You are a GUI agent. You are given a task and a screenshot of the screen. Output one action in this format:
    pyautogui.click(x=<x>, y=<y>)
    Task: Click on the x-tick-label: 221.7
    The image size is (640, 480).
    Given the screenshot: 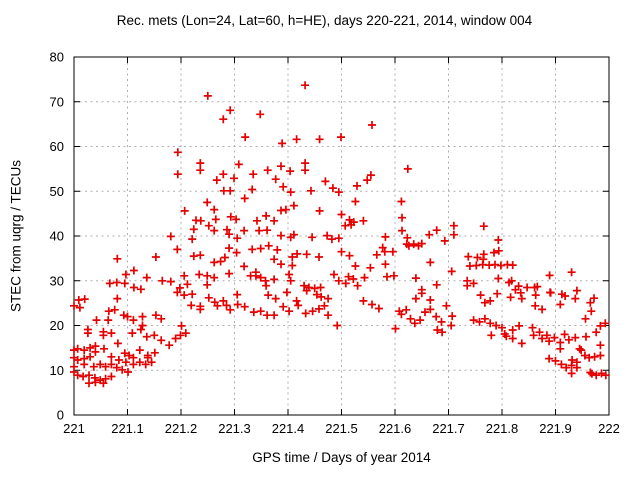 What is the action you would take?
    pyautogui.click(x=448, y=428)
    